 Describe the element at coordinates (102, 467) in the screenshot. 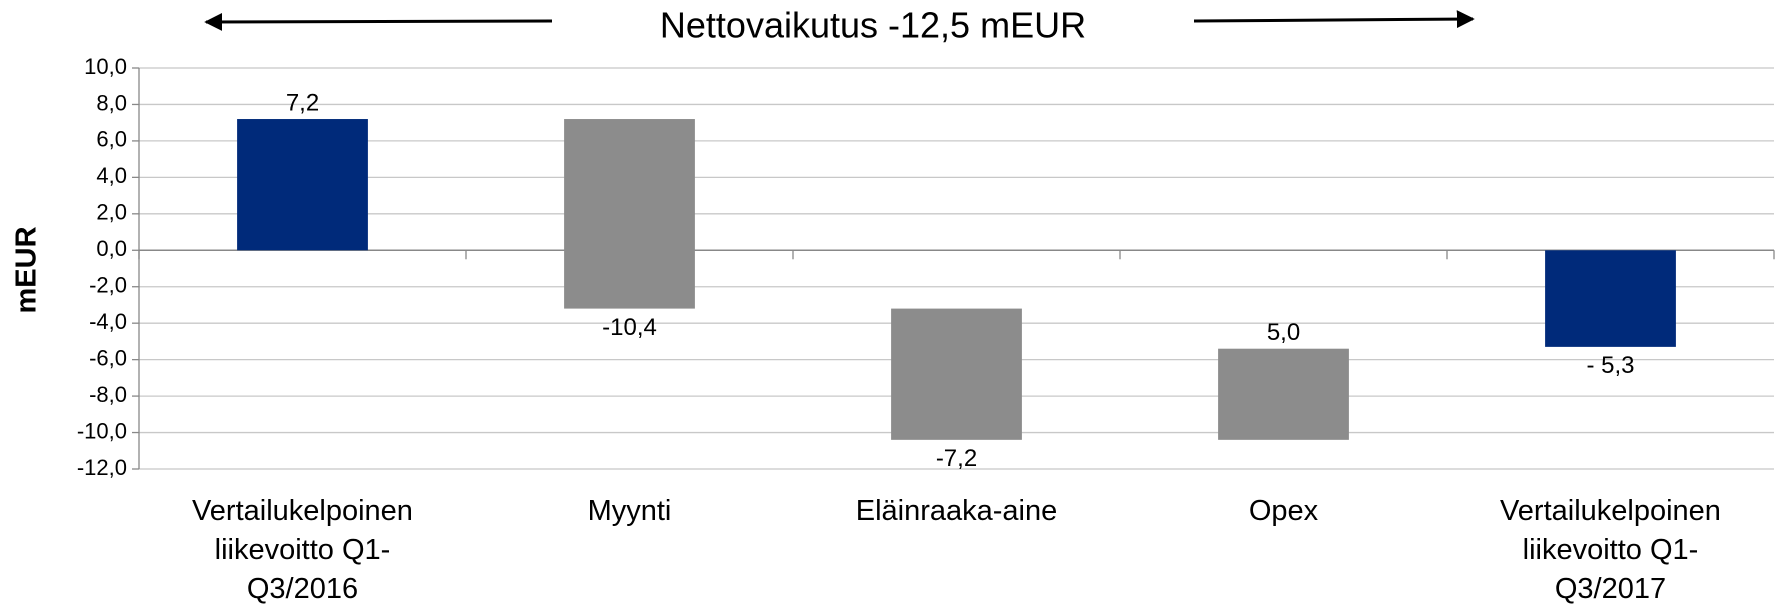

I see `y-tick-label: -12,0` at that location.